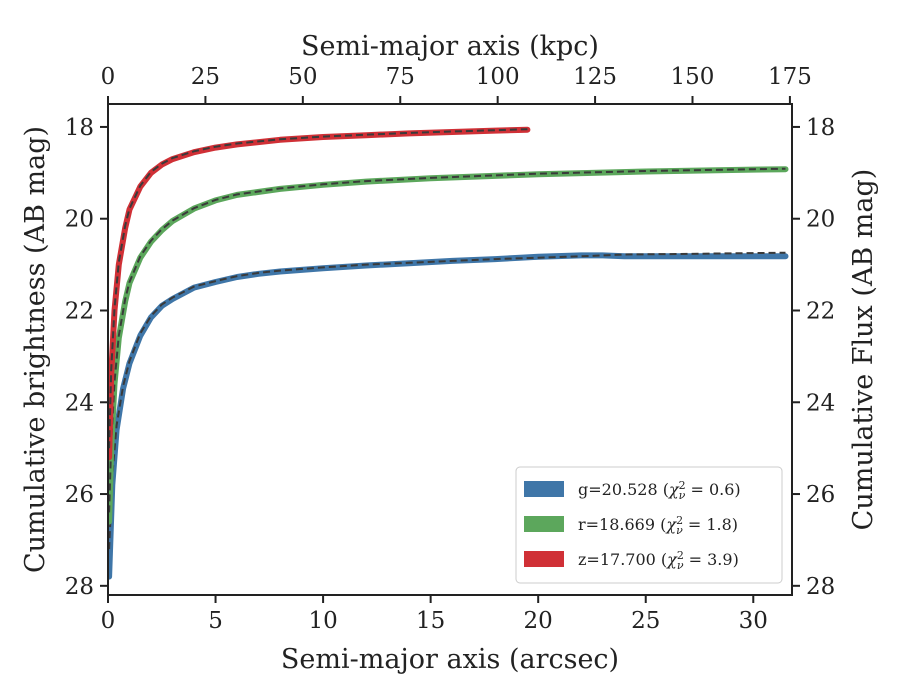 The height and width of the screenshot is (700, 900). What do you see at coordinates (693, 77) in the screenshot?
I see `x-tick-label-top: 150` at bounding box center [693, 77].